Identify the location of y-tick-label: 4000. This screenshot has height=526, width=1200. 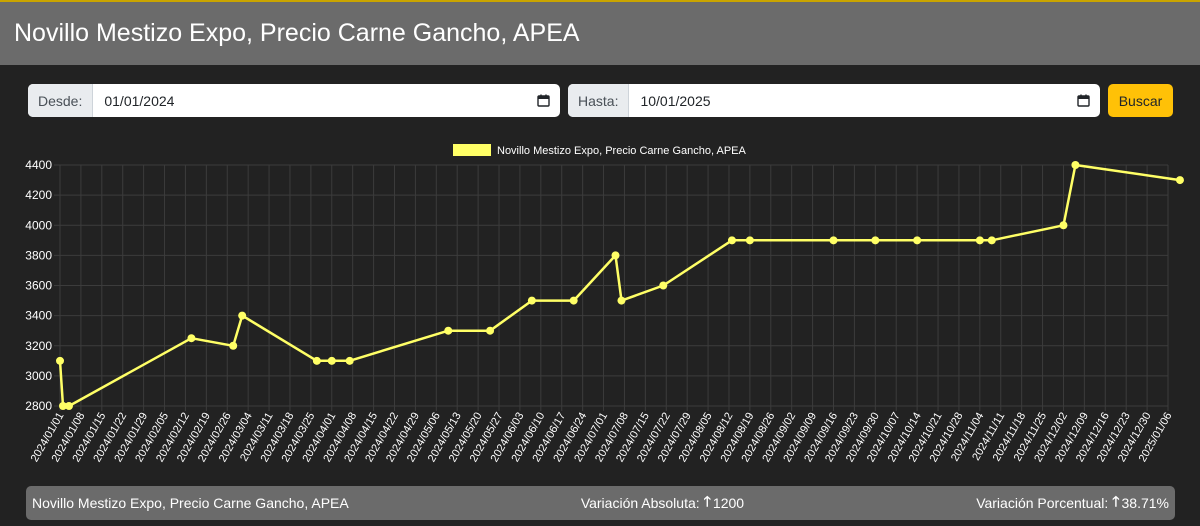
(38, 225).